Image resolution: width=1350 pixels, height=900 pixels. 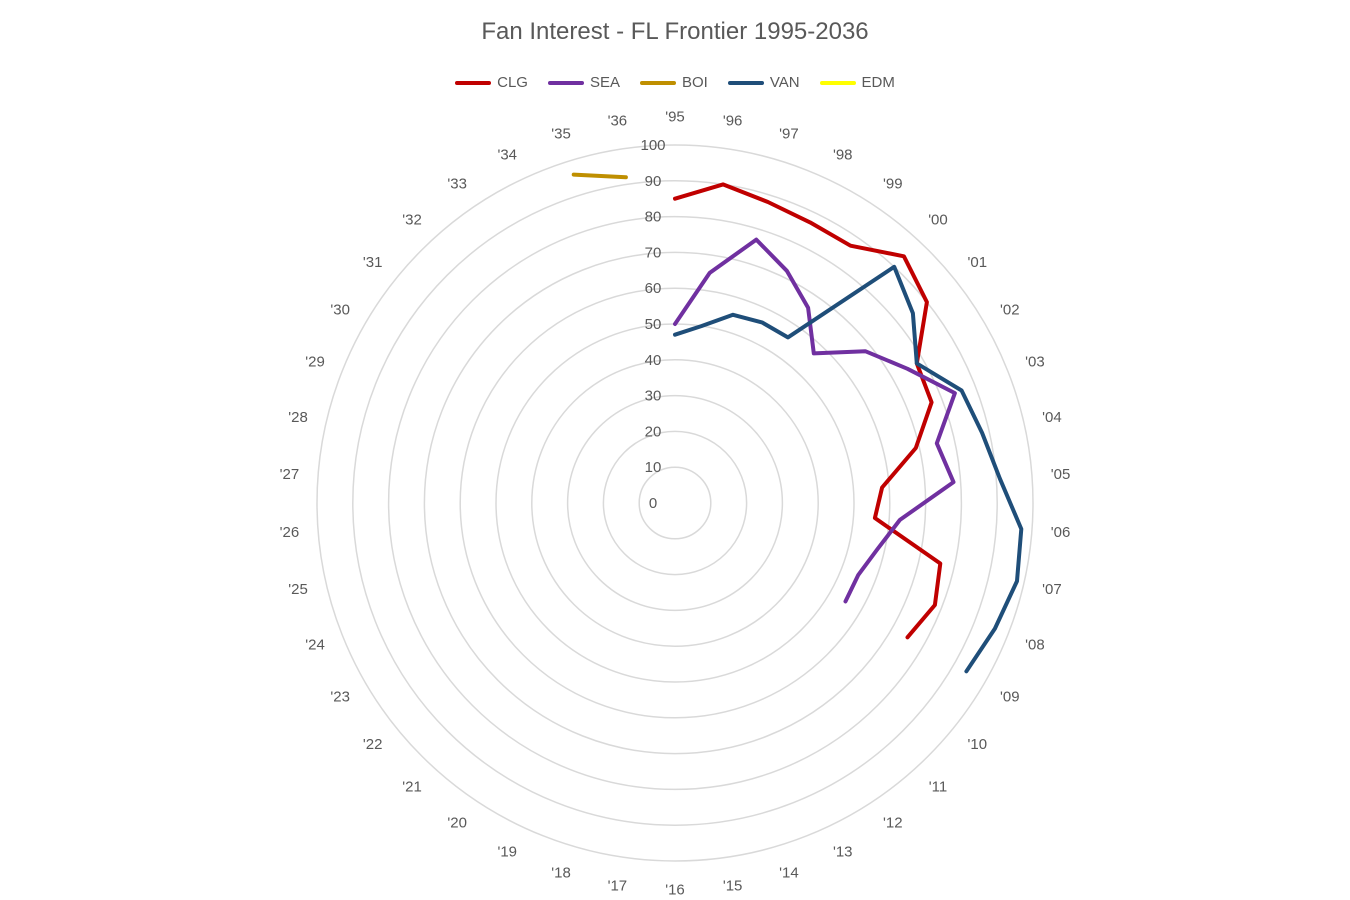 I want to click on category-label: '03, so click(x=1035, y=362).